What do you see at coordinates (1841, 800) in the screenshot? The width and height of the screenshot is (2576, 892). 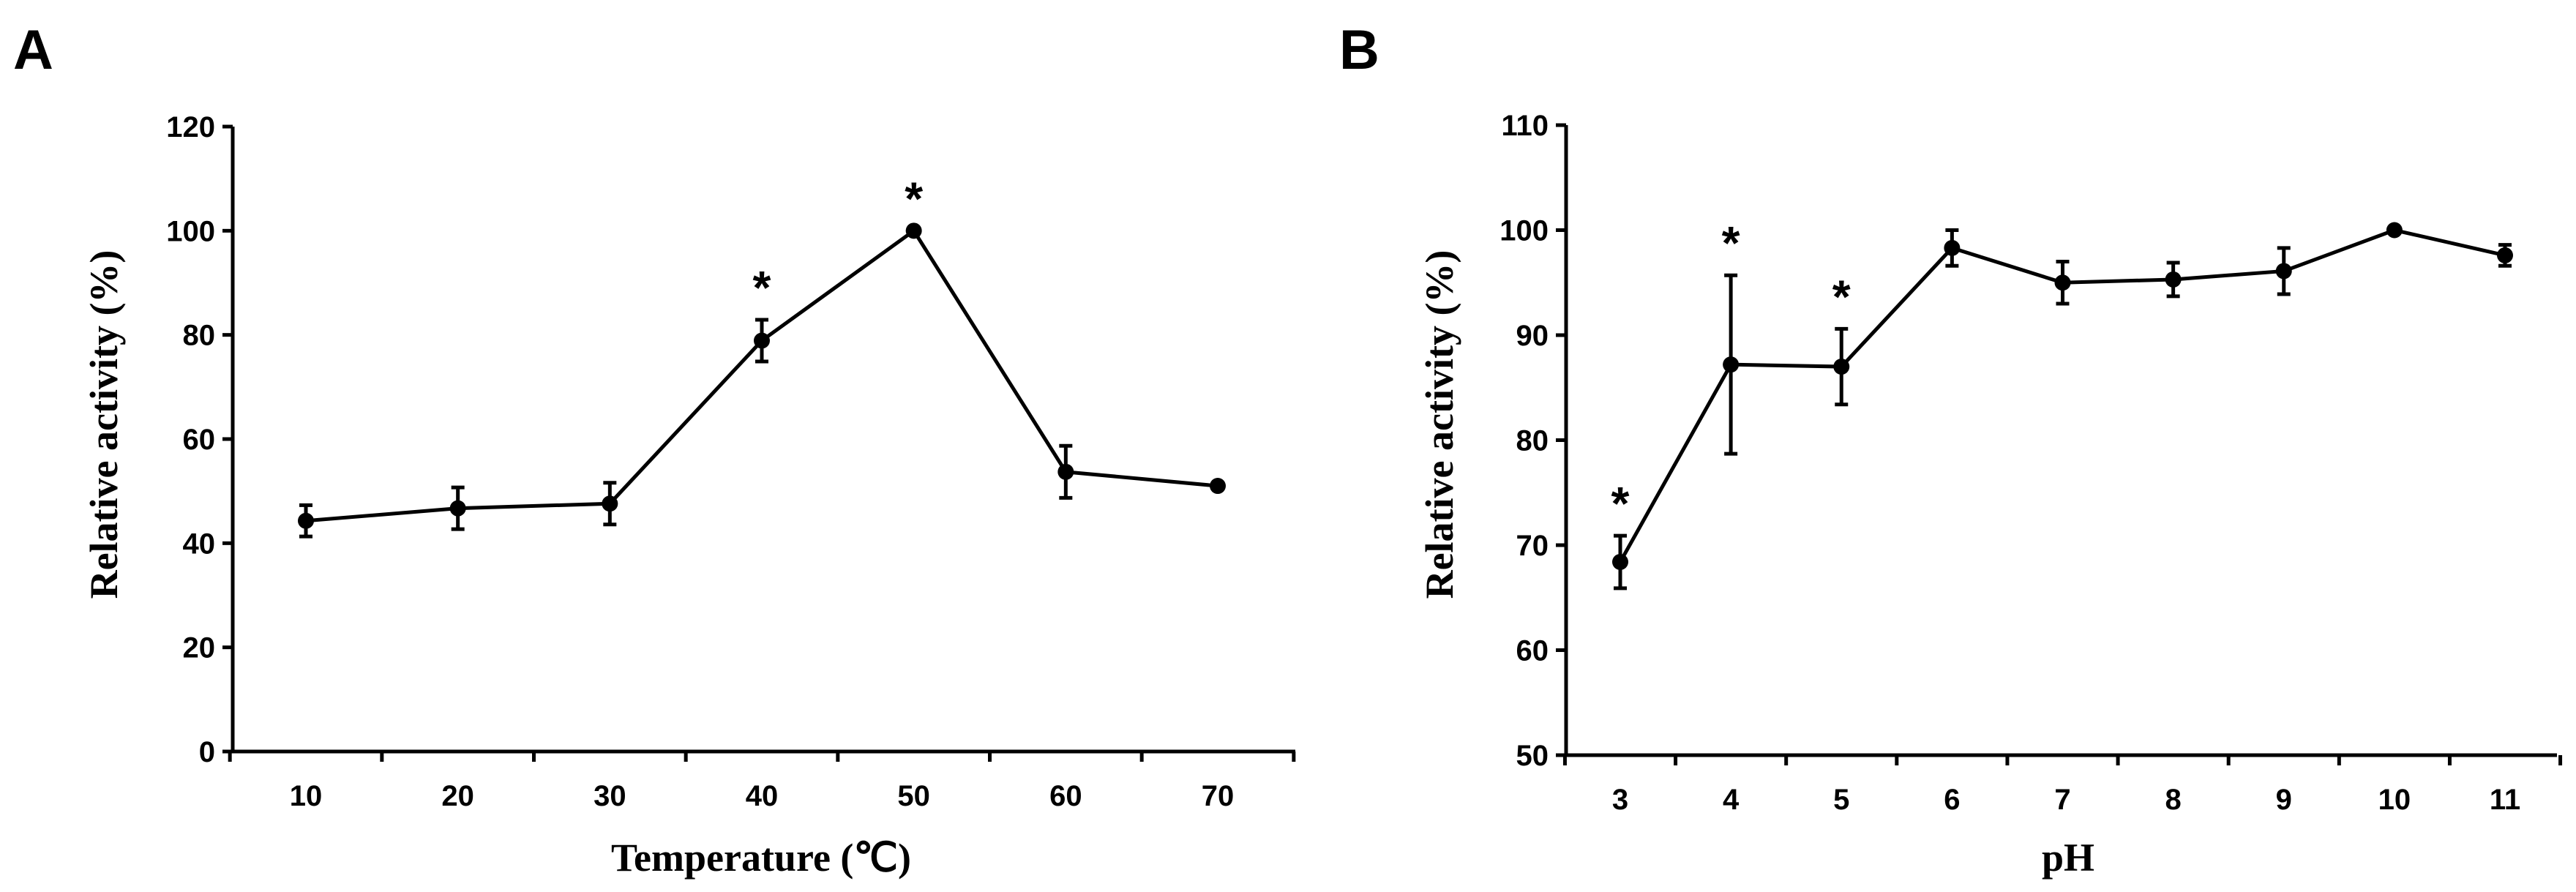 I see `panel-b-x-tick-label: 5` at bounding box center [1841, 800].